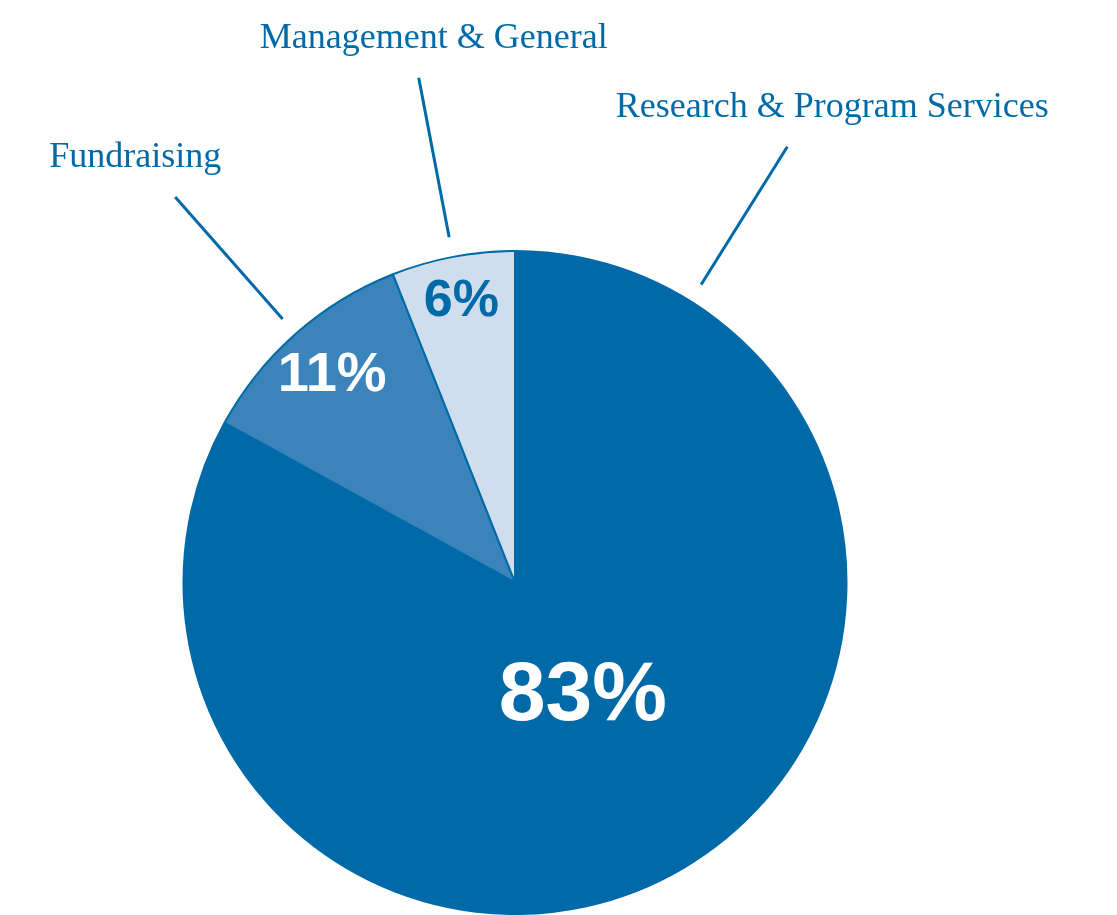  I want to click on data-label: 83%, so click(582, 691).